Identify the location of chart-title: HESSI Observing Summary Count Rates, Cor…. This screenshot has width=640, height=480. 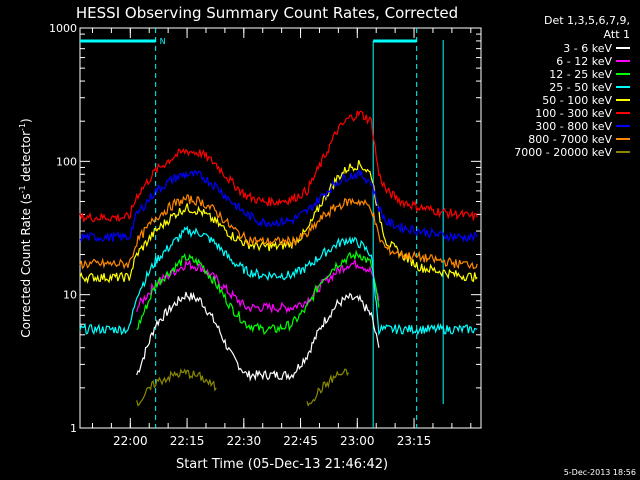
(267, 13).